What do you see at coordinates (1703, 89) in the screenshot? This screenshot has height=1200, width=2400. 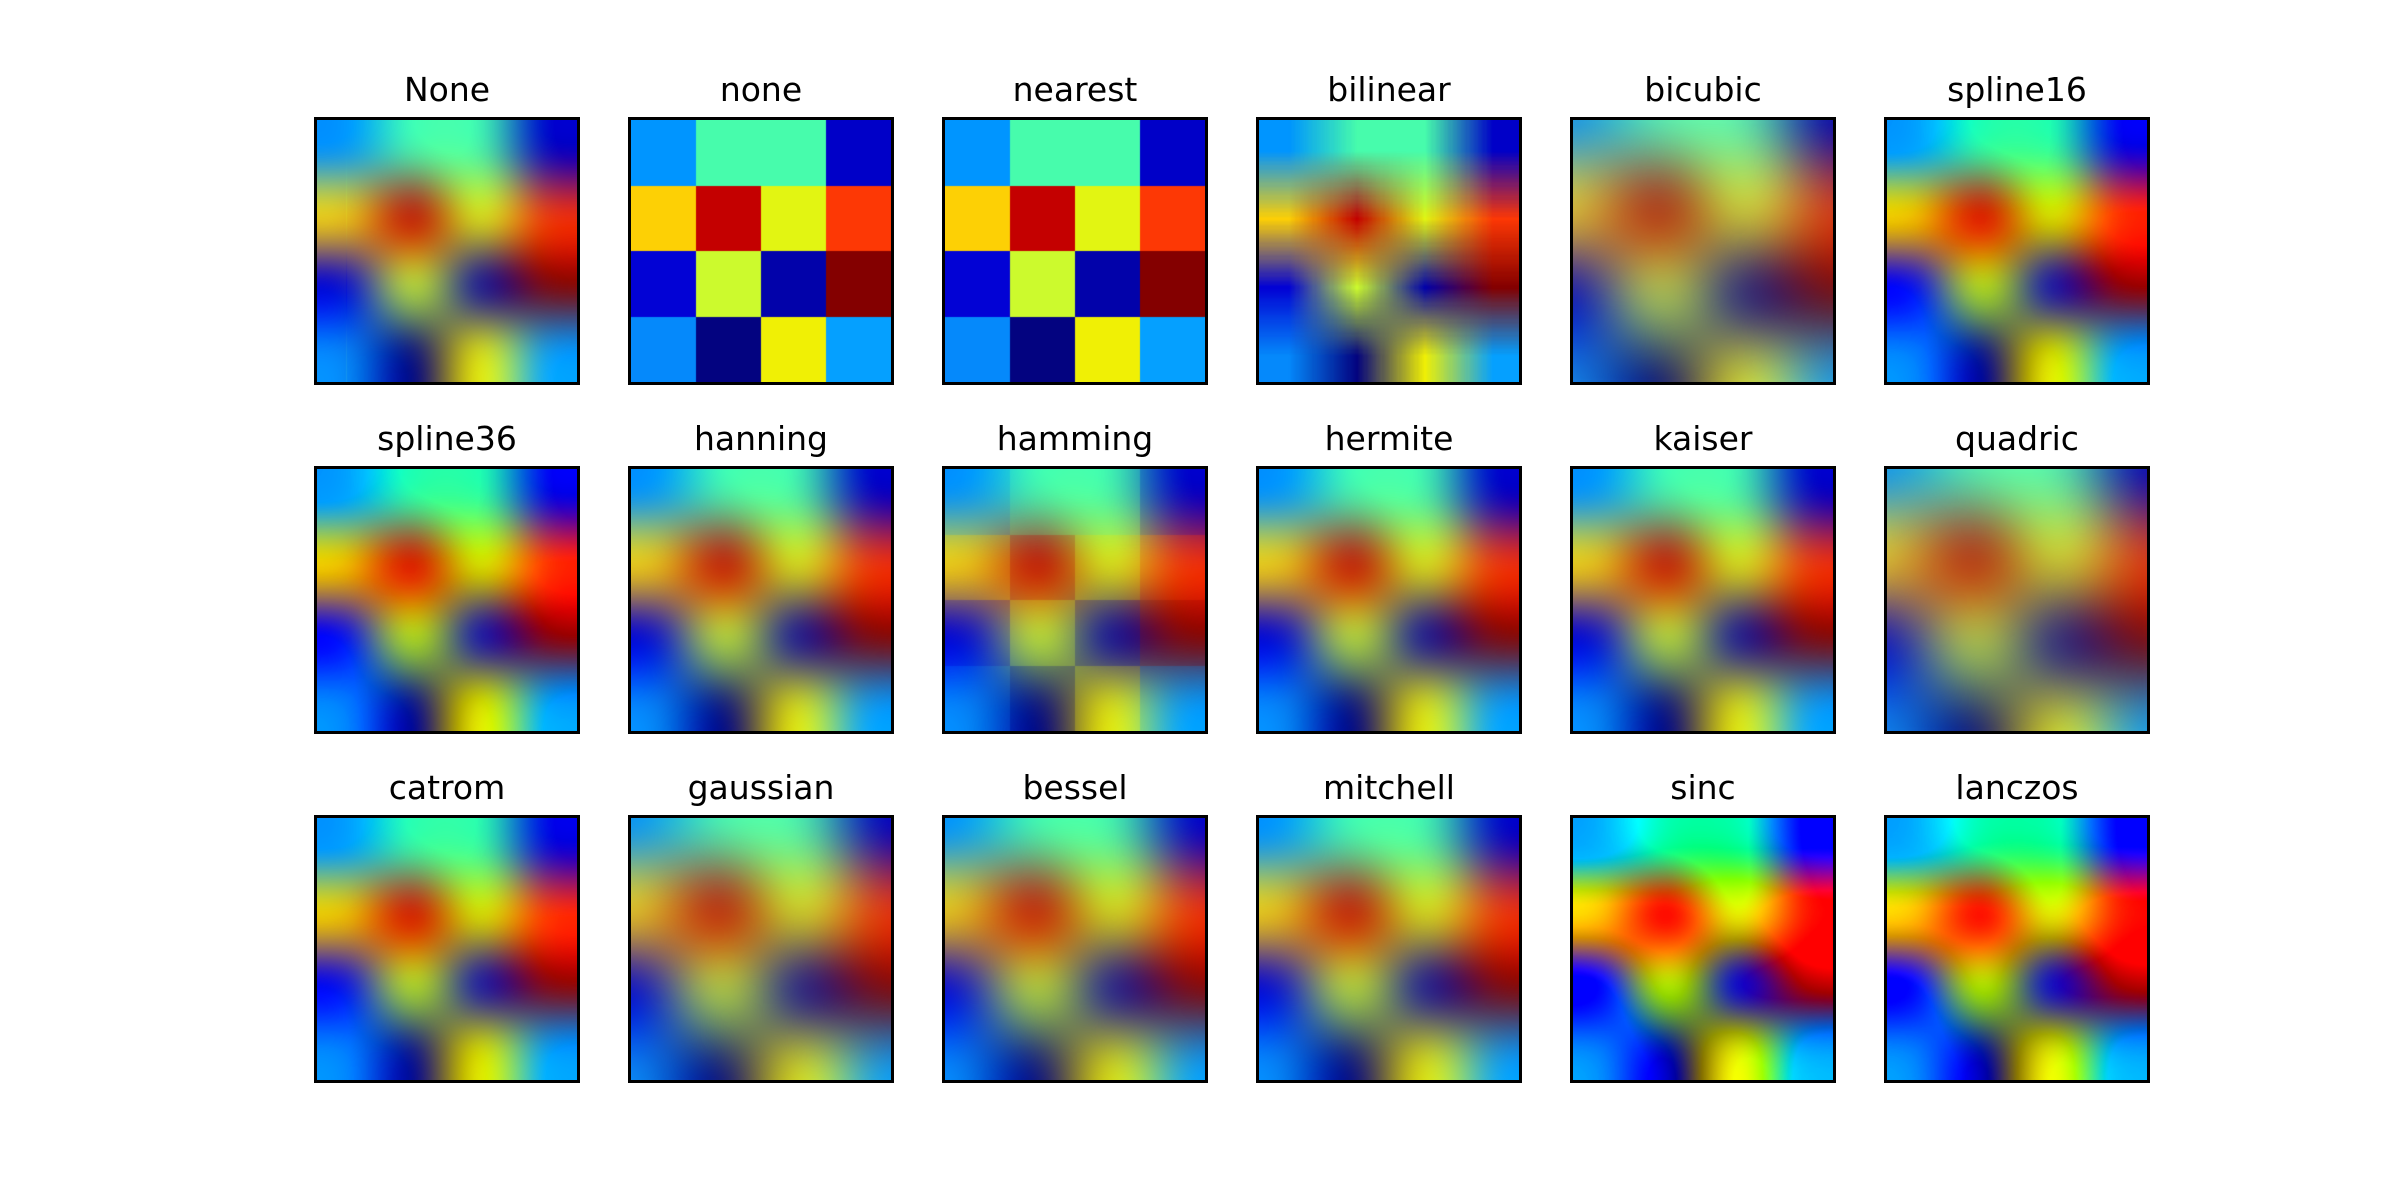 I see `panel-title-bicubic: bicubic` at bounding box center [1703, 89].